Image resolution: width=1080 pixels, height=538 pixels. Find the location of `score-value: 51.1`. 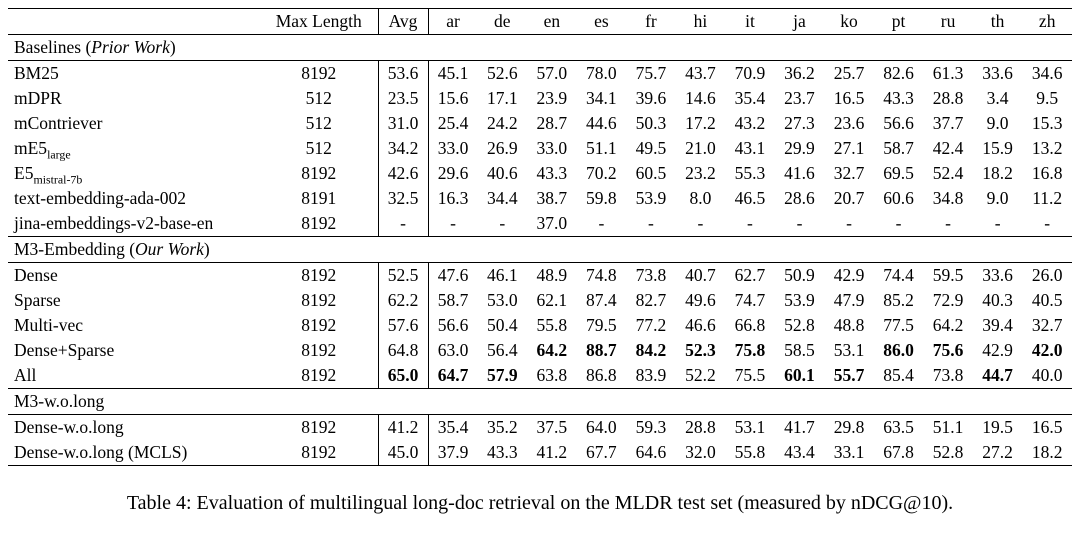

score-value: 51.1 is located at coordinates (601, 148).